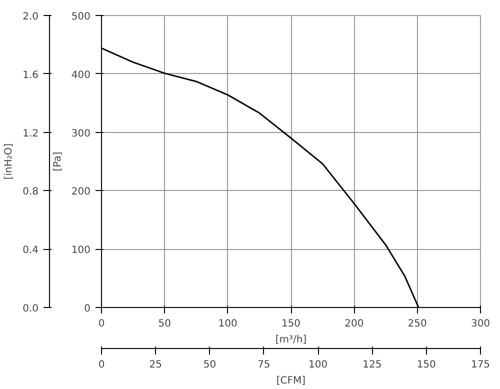  Describe the element at coordinates (30, 134) in the screenshot. I see `y2-tick-label: 1.2` at that location.